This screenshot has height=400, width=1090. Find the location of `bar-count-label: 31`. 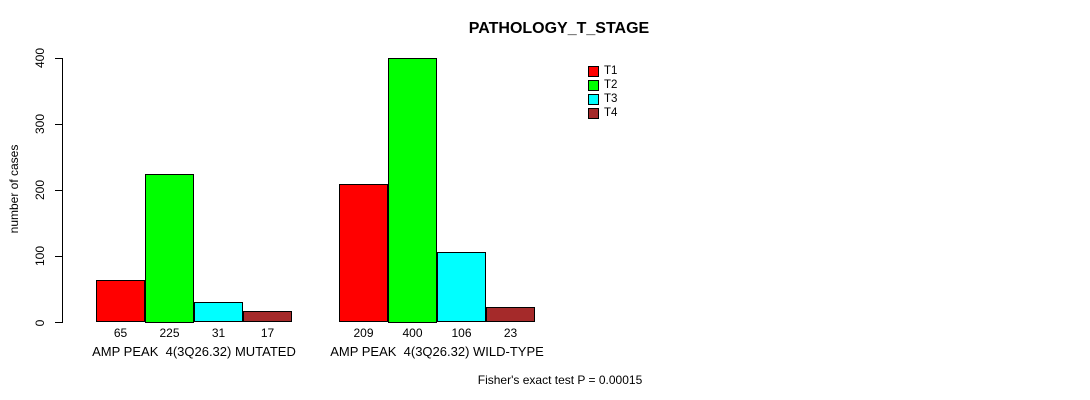

bar-count-label: 31 is located at coordinates (218, 333).